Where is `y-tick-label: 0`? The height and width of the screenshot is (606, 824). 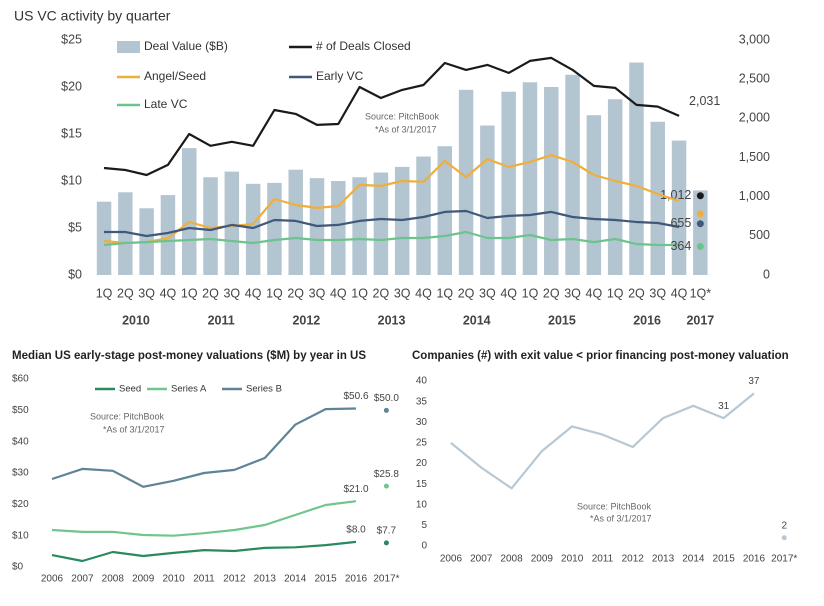 y-tick-label: 0 is located at coordinates (424, 546).